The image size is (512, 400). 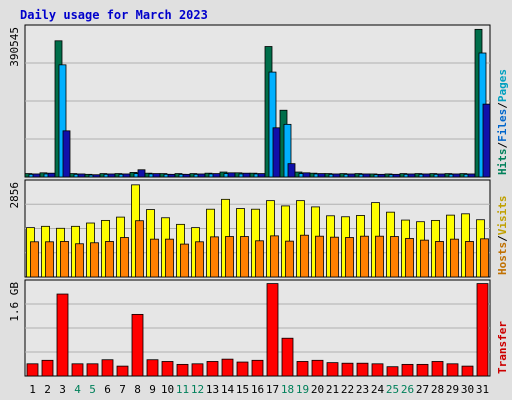 What do you see at coordinates (182, 389) in the screenshot?
I see `day-label-11: 11` at bounding box center [182, 389].